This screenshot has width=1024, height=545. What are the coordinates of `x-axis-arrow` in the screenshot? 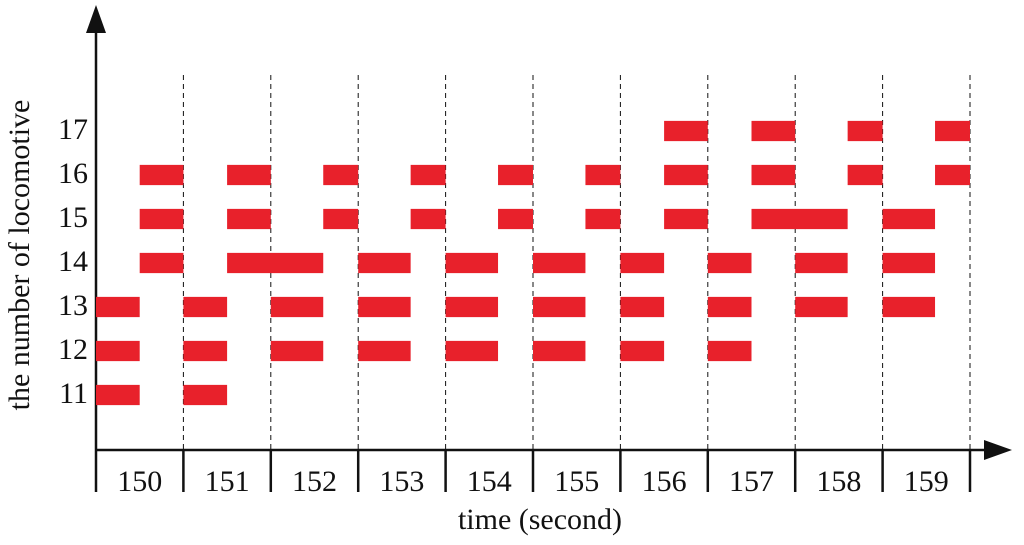 It's located at (998, 450).